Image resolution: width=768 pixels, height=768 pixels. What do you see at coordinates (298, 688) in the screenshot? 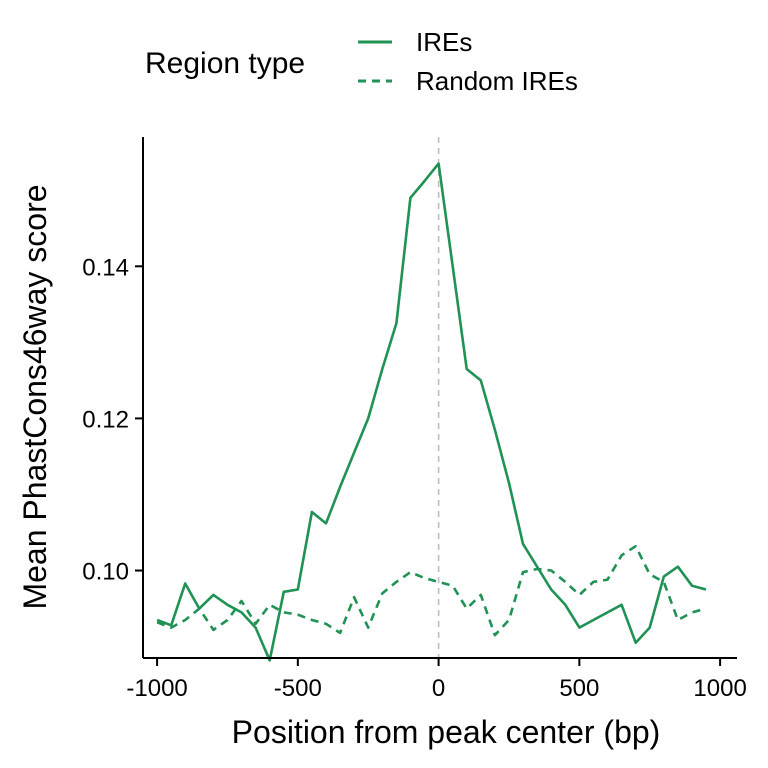
I see `x-tick-label: -500` at bounding box center [298, 688].